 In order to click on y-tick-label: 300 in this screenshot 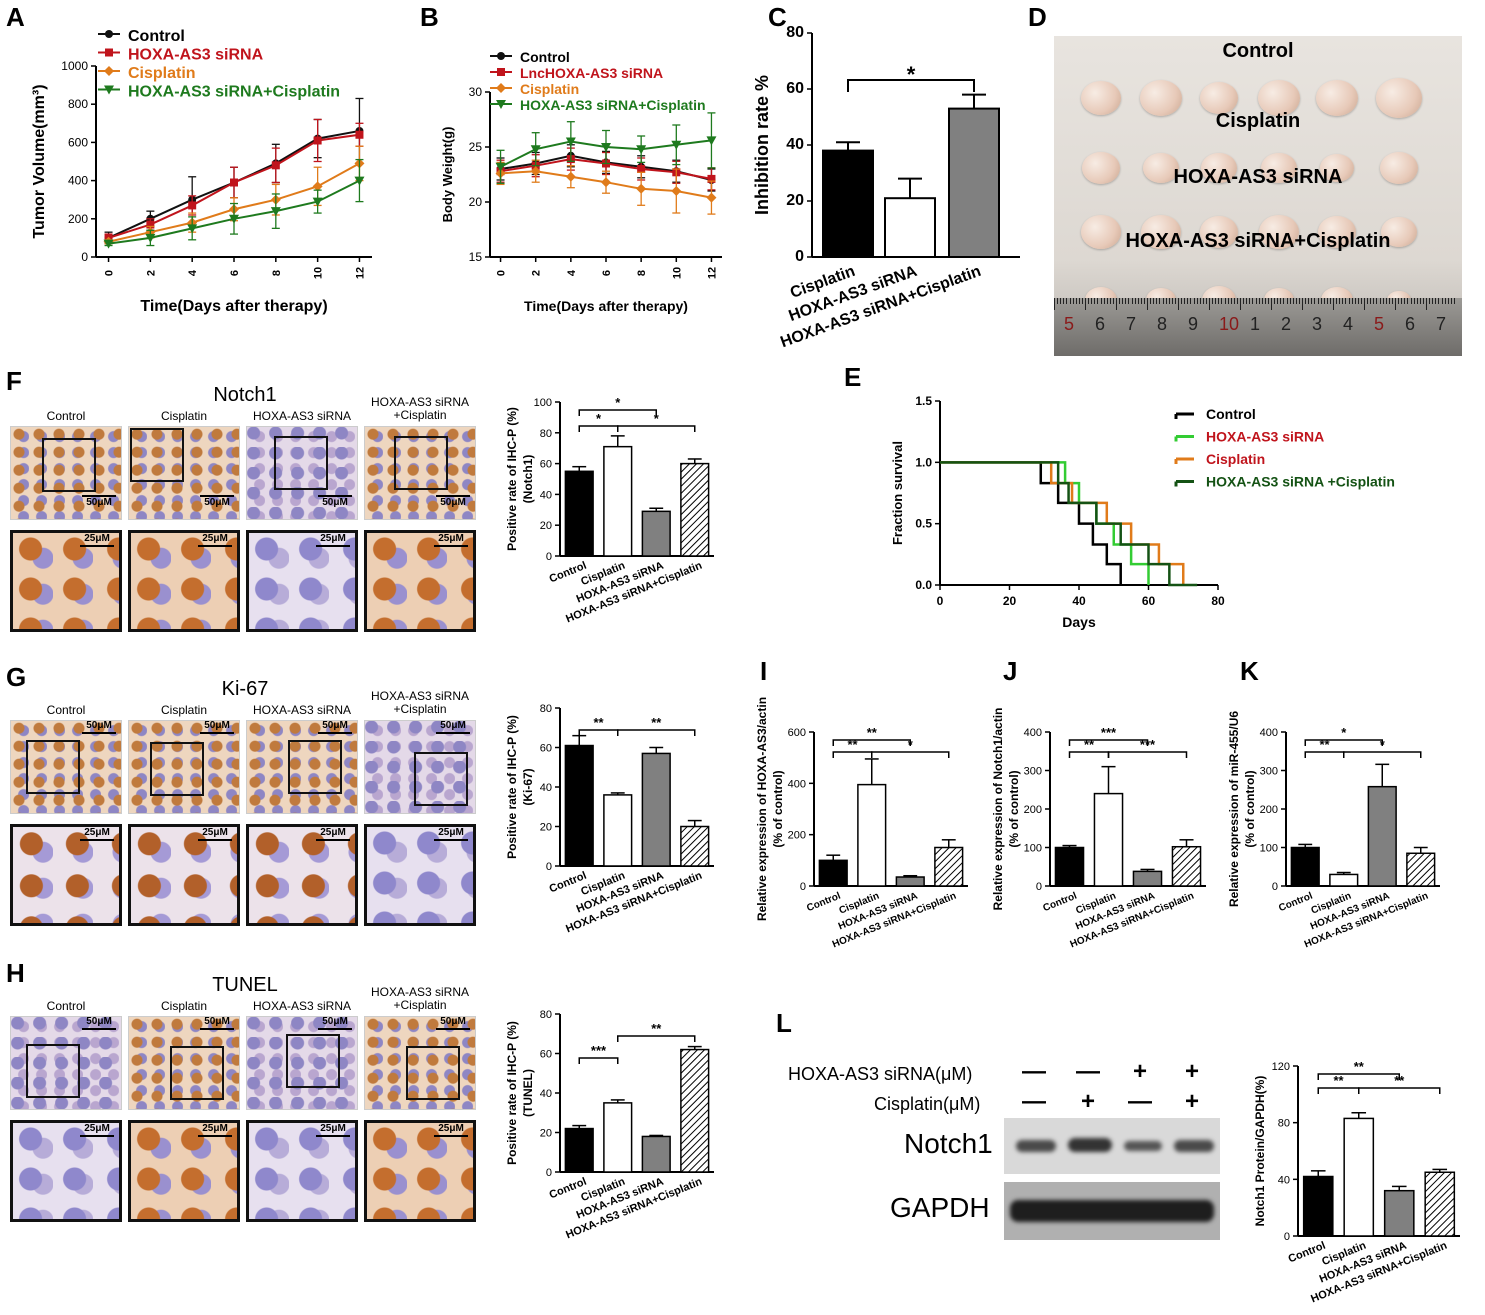, I will do `click(1269, 772)`.